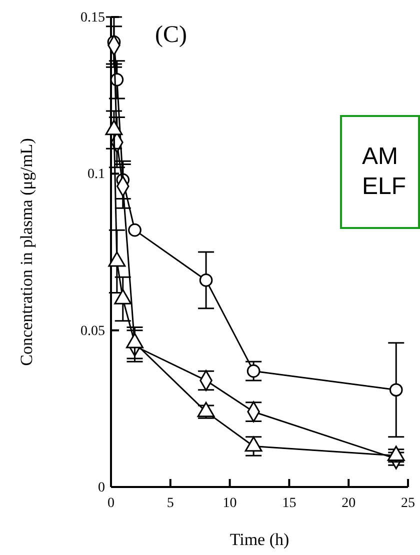 The width and height of the screenshot is (420, 555). I want to click on y-tick-label: 0.1, so click(96, 174).